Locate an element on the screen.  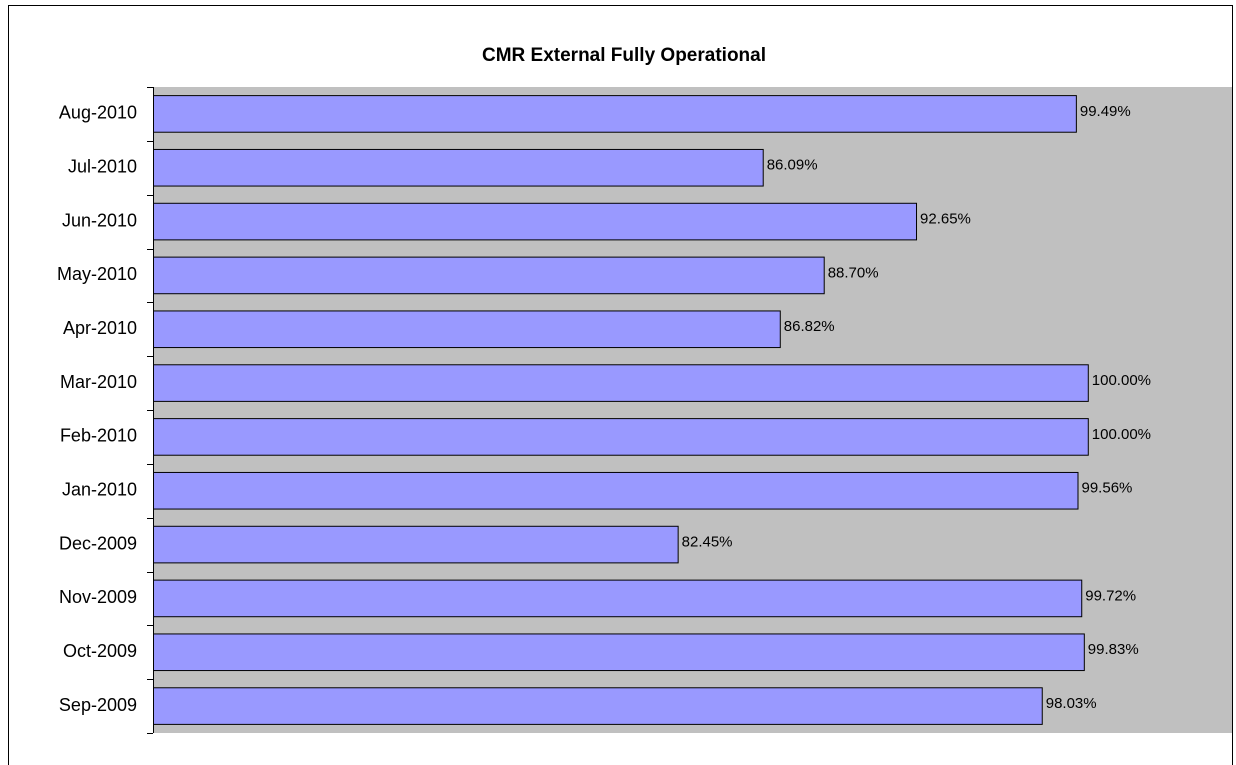
value-label: 92.65% is located at coordinates (945, 219).